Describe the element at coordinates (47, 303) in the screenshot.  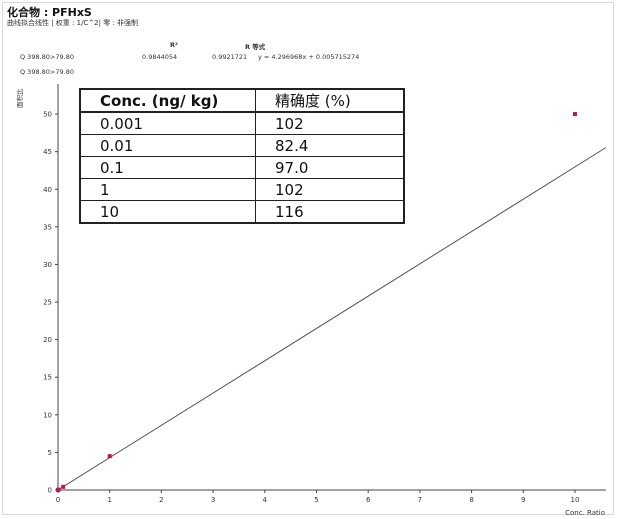
I see `y-tick-label: 25` at that location.